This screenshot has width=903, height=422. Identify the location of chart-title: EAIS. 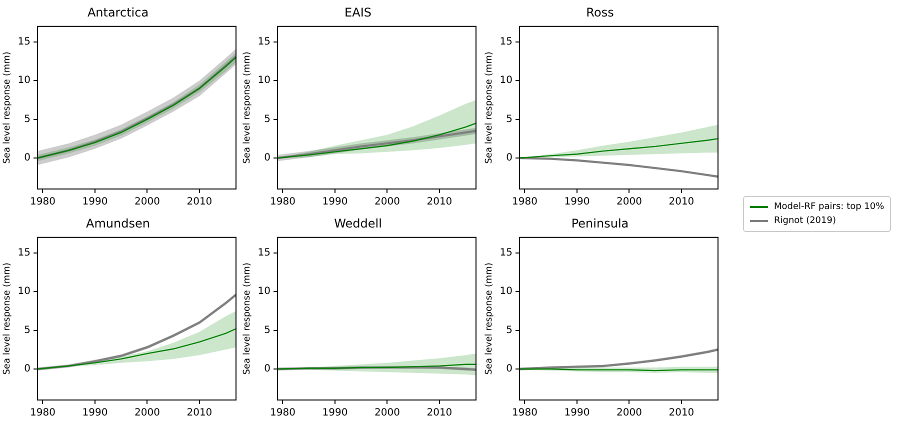
(358, 12).